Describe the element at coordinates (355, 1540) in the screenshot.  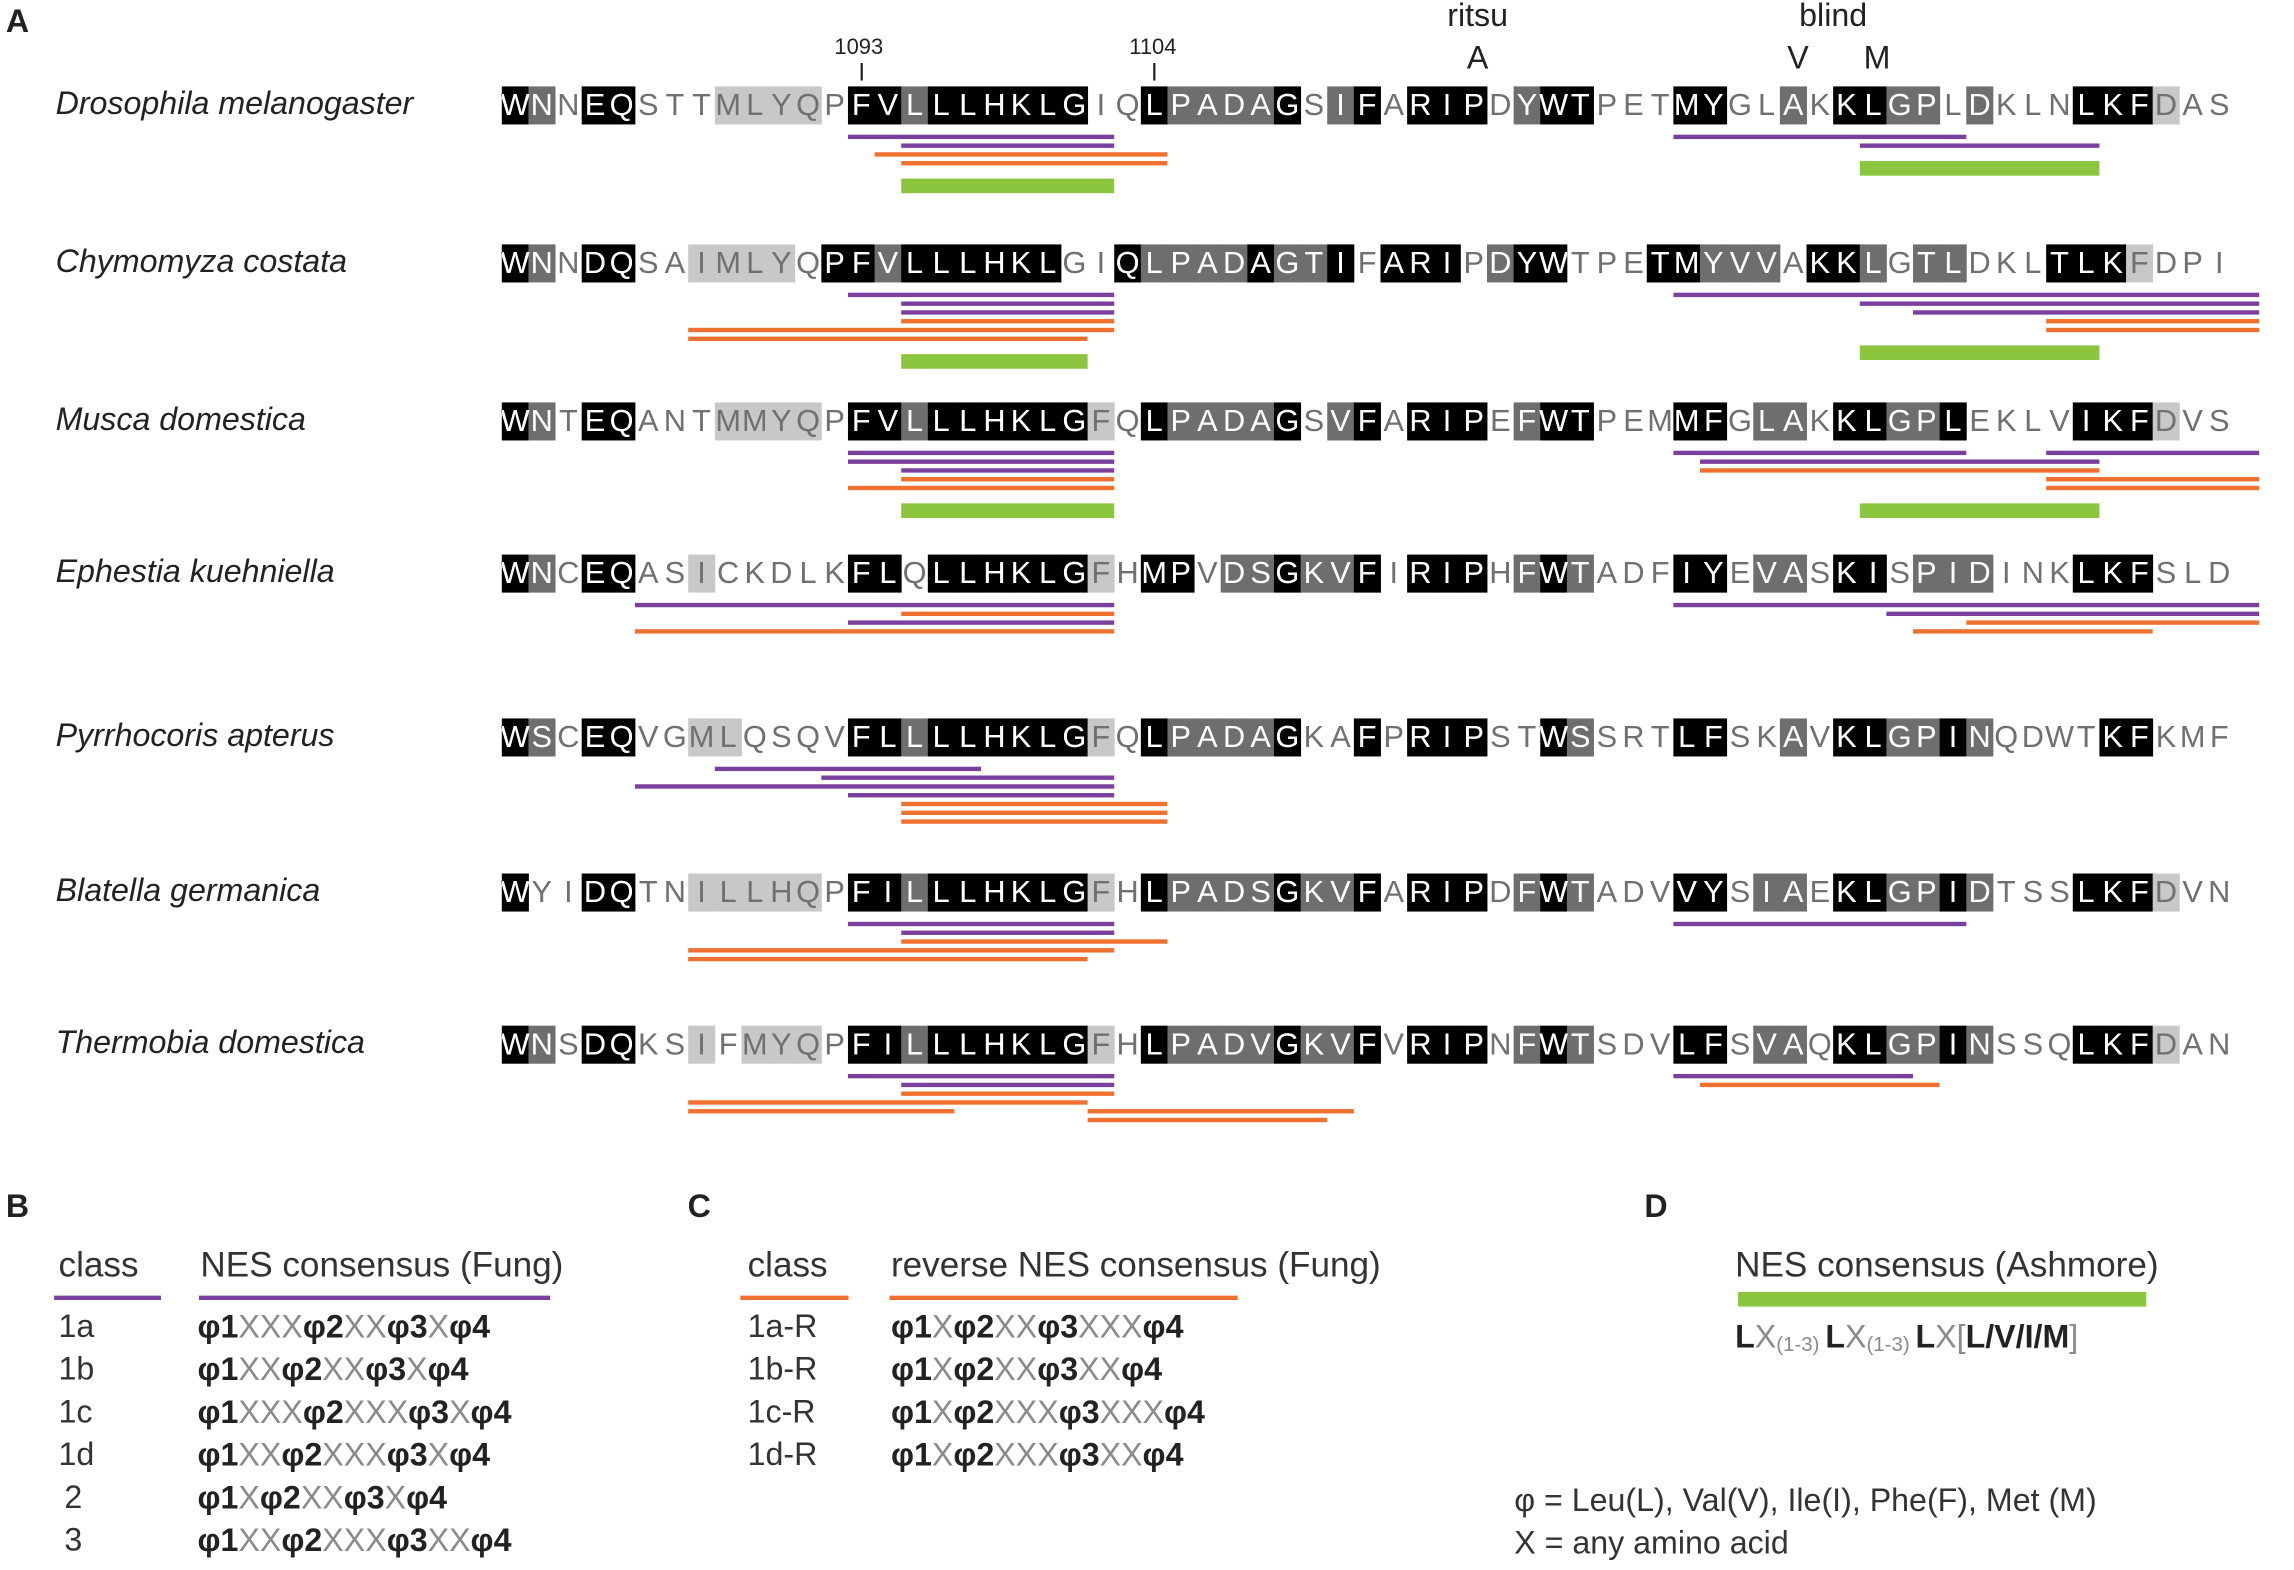
I see `consensus-formula: φ1XXφ2XXXφ3XXφ4` at that location.